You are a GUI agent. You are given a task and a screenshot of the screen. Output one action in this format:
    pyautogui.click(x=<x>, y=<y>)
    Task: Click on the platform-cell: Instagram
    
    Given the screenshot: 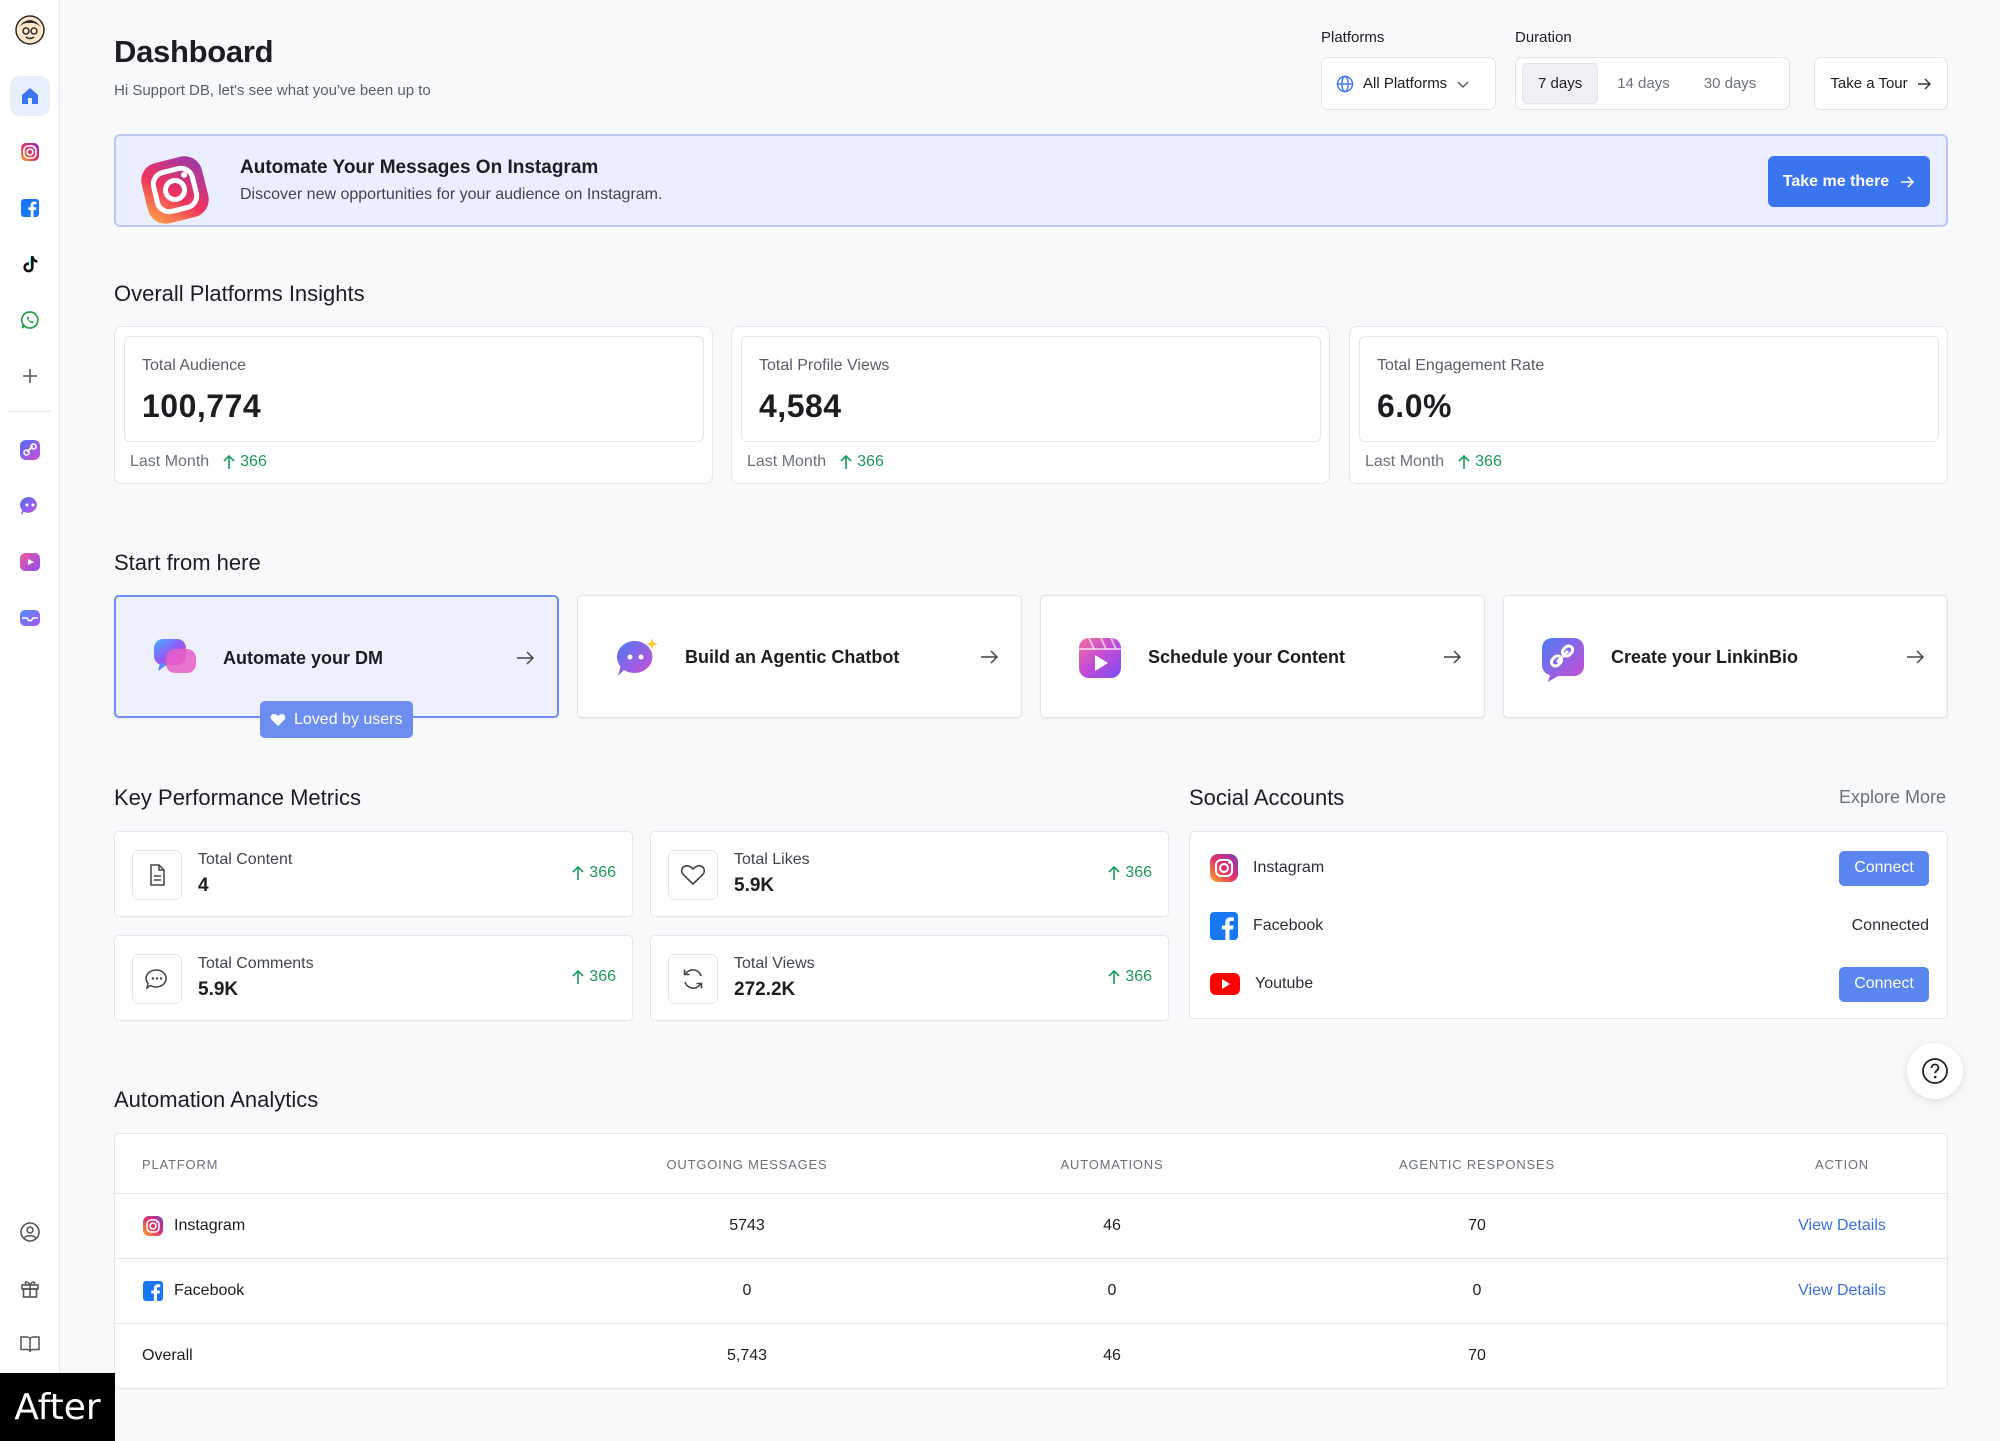 What is the action you would take?
    pyautogui.click(x=193, y=1226)
    